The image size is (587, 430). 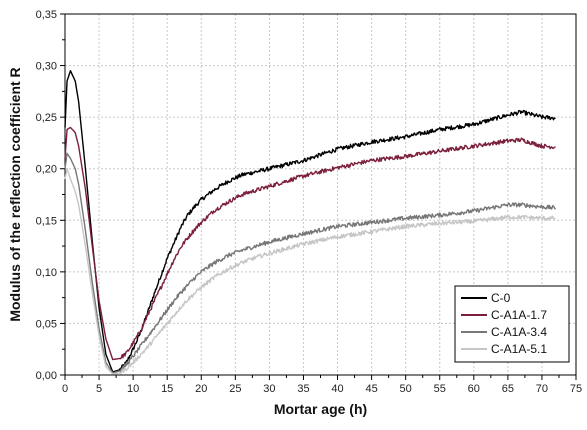 I want to click on x-tick-label: 35, so click(x=303, y=389).